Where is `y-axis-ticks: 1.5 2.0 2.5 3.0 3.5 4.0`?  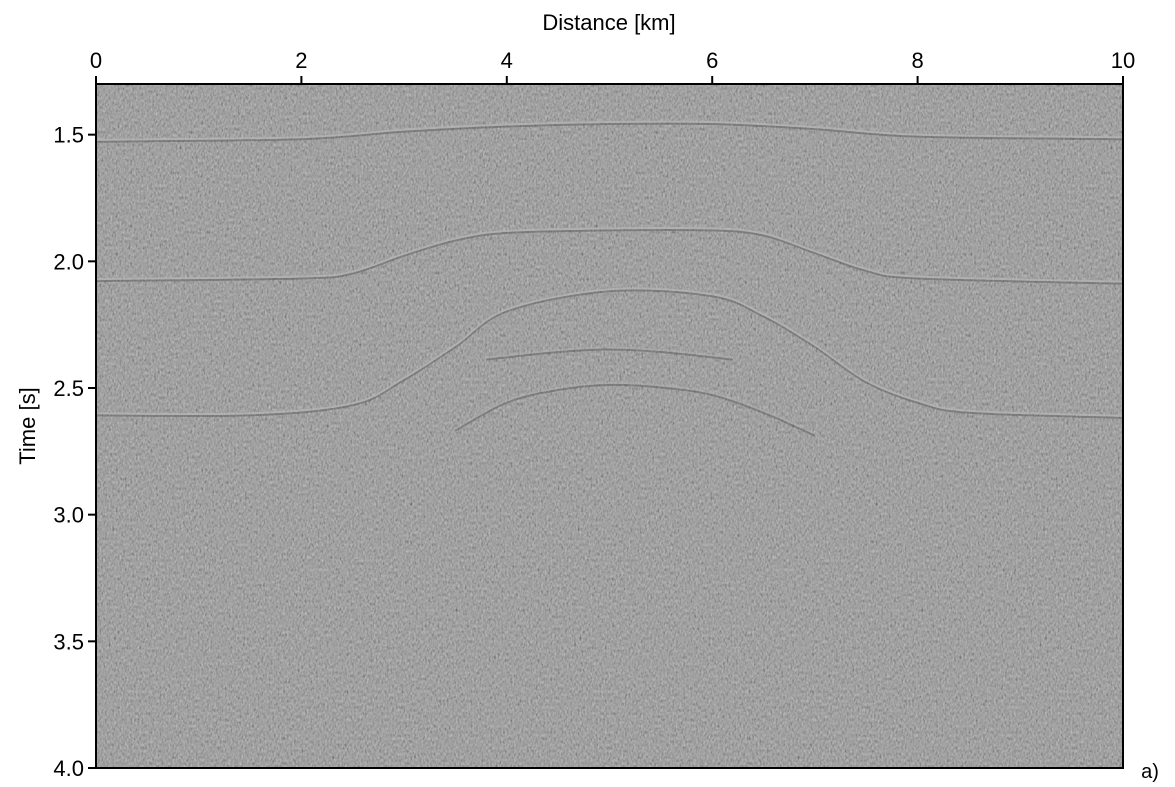
y-axis-ticks: 1.5 2.0 2.5 3.0 3.5 4.0 is located at coordinates (74, 452).